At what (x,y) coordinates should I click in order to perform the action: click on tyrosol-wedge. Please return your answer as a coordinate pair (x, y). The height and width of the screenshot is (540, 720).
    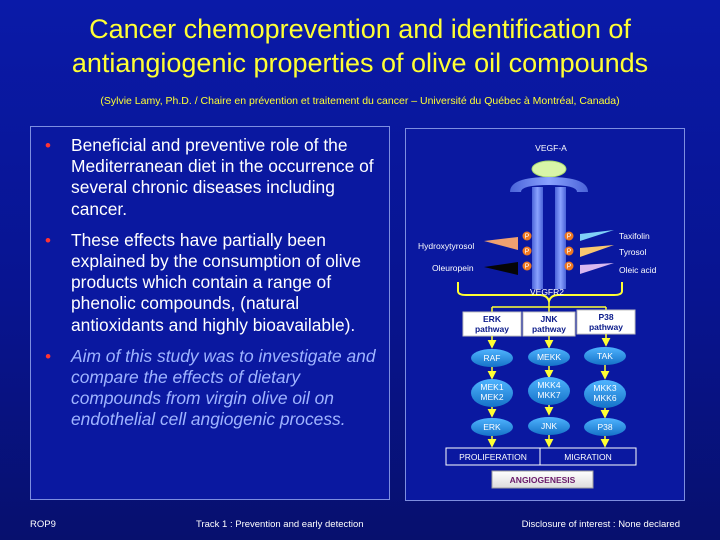
    Looking at the image, I should click on (597, 251).